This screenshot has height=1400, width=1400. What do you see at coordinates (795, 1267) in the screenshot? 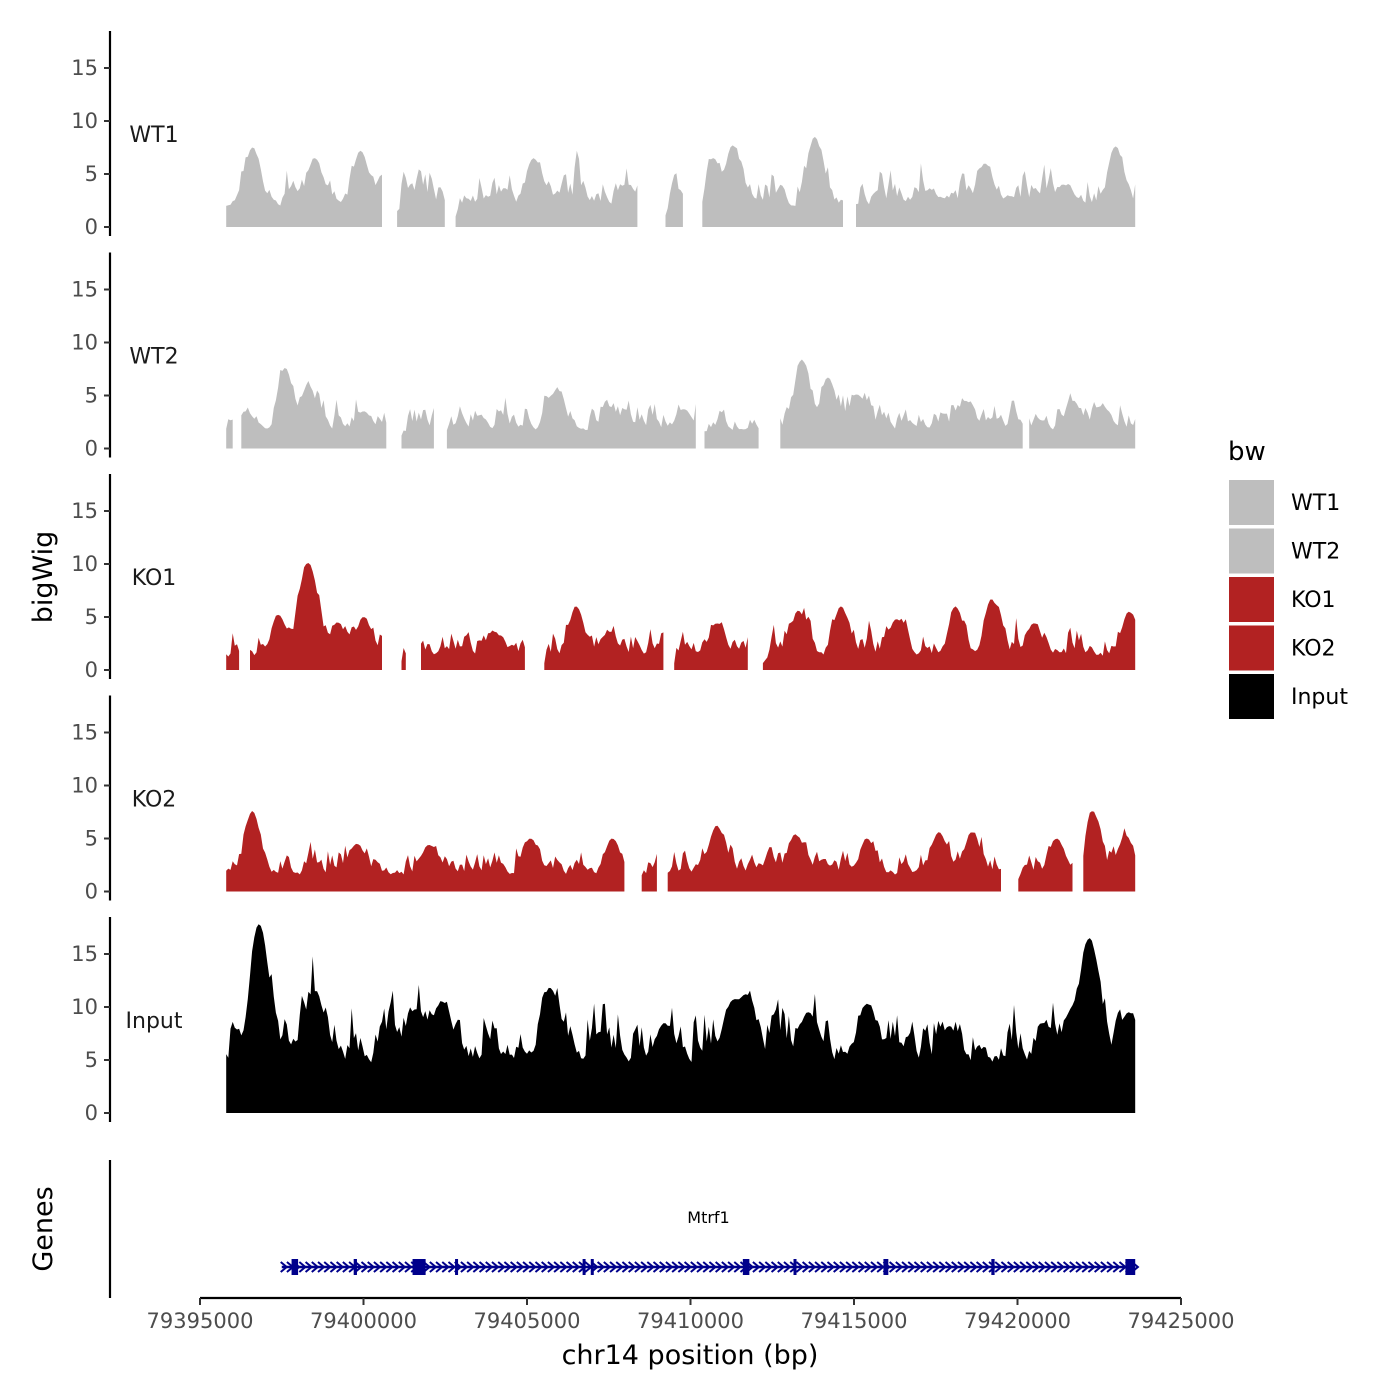
I see `gene-exon` at bounding box center [795, 1267].